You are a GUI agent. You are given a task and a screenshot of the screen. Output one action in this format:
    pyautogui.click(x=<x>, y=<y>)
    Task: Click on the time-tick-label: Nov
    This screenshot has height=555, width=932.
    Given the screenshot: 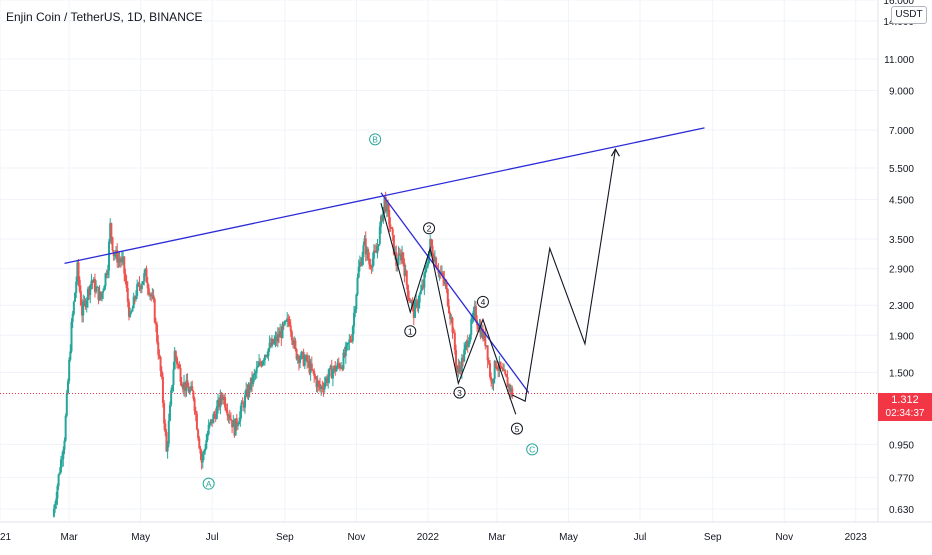 What is the action you would take?
    pyautogui.click(x=784, y=537)
    